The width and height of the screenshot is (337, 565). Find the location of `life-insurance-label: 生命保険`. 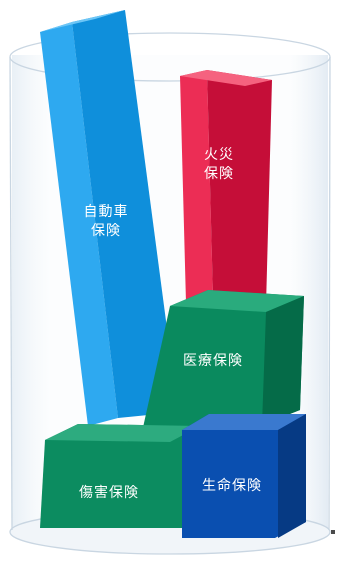

life-insurance-label: 生命保険 is located at coordinates (232, 486).